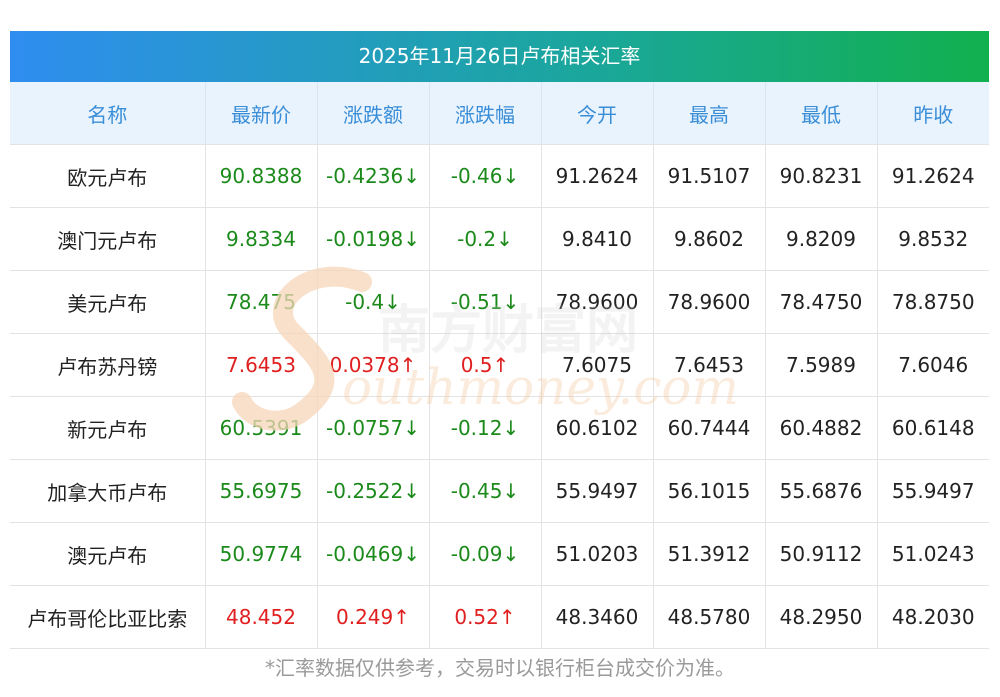 The width and height of the screenshot is (1000, 697). I want to click on latest-price: 78.475, so click(261, 302).